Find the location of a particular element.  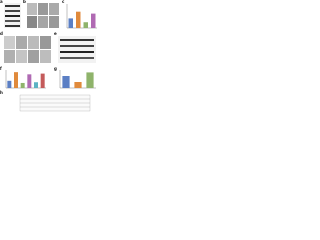

blot-a is located at coordinates (12, 15).